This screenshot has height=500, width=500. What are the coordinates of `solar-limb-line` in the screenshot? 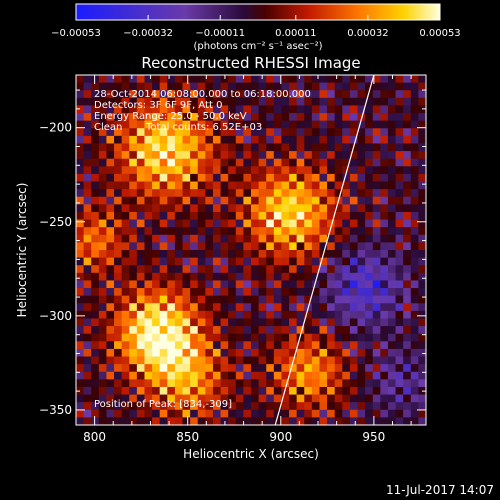 It's located at (324, 250).